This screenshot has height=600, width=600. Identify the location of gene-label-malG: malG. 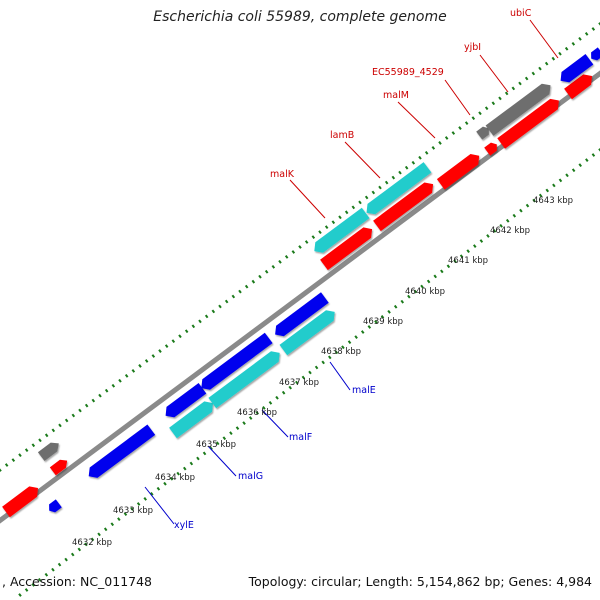
(250, 476).